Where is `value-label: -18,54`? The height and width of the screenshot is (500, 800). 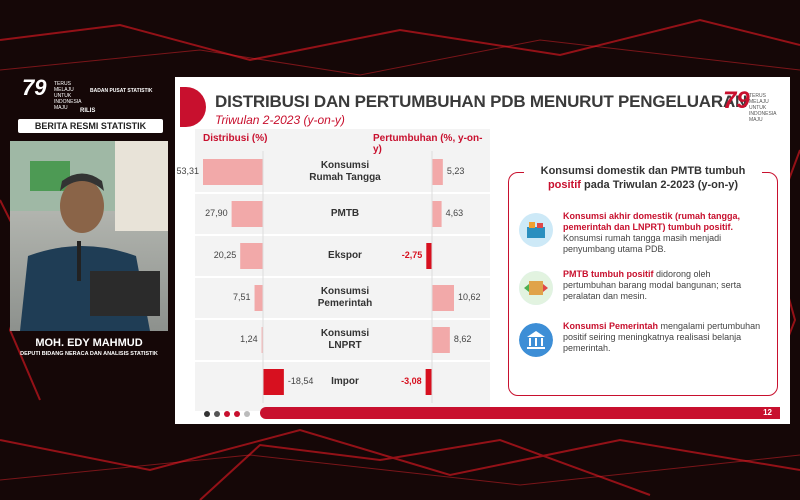 value-label: -18,54 is located at coordinates (300, 381).